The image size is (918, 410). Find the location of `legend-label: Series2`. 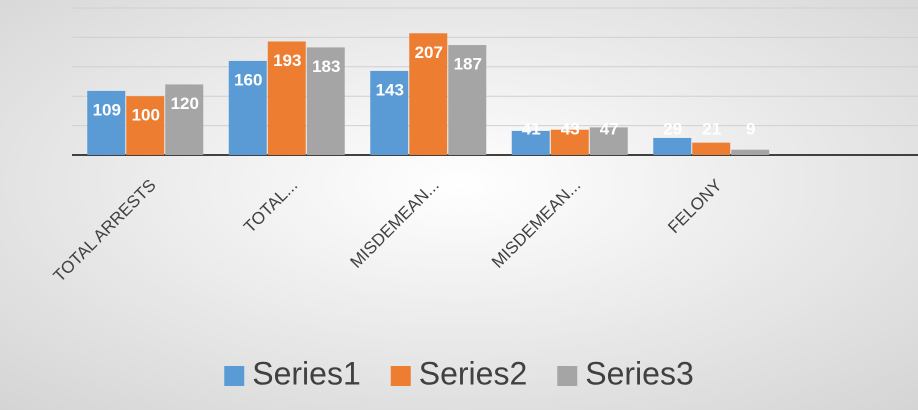

legend-label: Series2 is located at coordinates (473, 373).